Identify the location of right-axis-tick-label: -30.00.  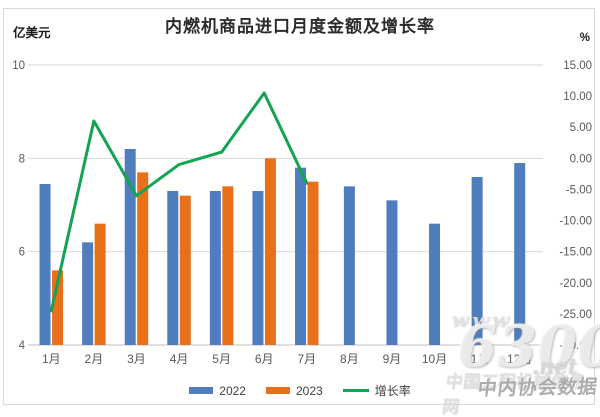
(575, 346).